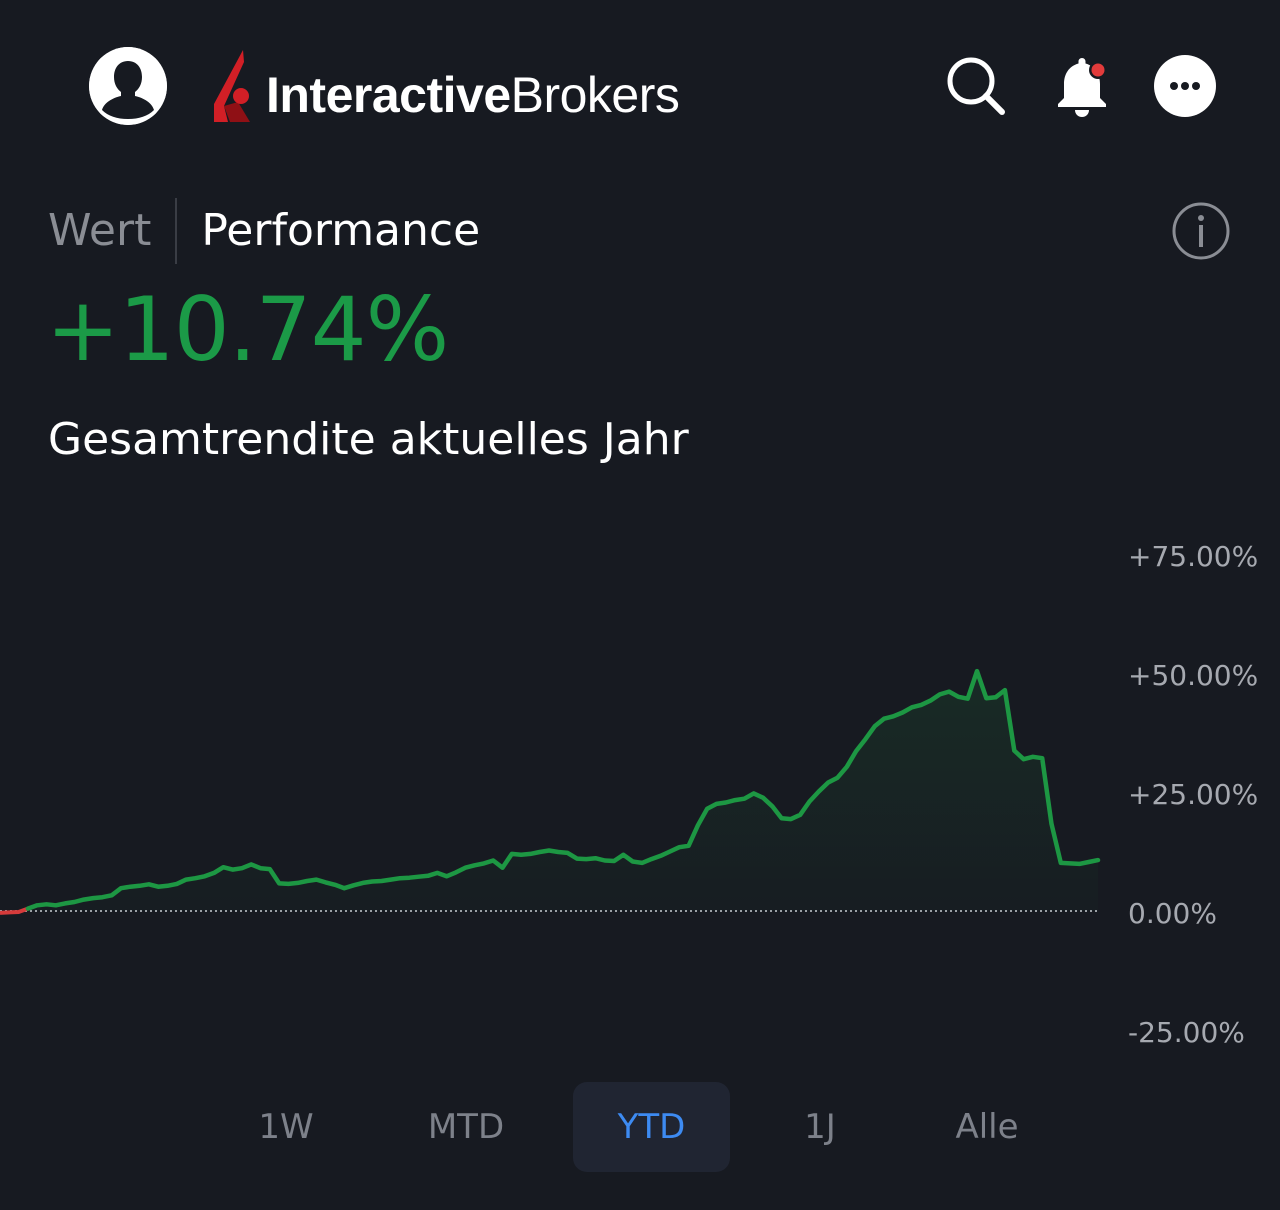 The height and width of the screenshot is (1210, 1280). What do you see at coordinates (247, 329) in the screenshot?
I see `performance-value: +10.74%` at bounding box center [247, 329].